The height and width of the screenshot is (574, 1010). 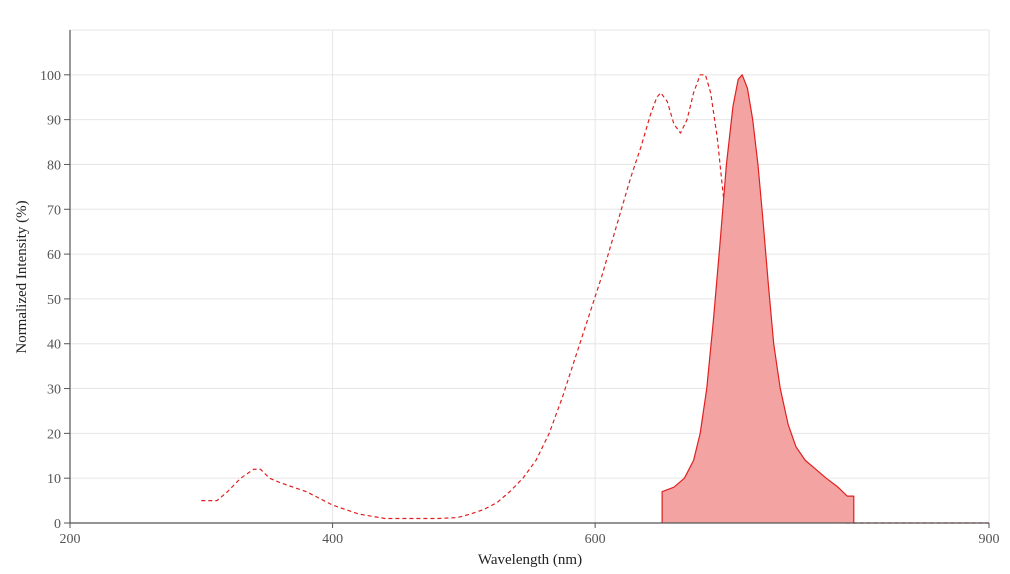 What do you see at coordinates (332, 539) in the screenshot?
I see `x-tick-label: 400` at bounding box center [332, 539].